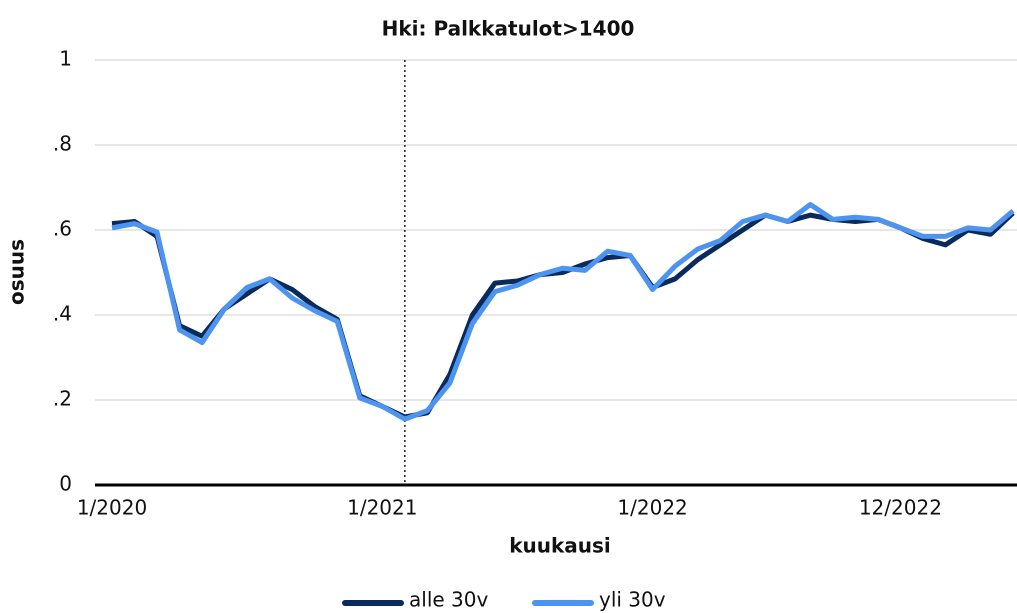 This screenshot has height=613, width=1017. What do you see at coordinates (17, 272) in the screenshot?
I see `y-axis-label: osuus` at bounding box center [17, 272].